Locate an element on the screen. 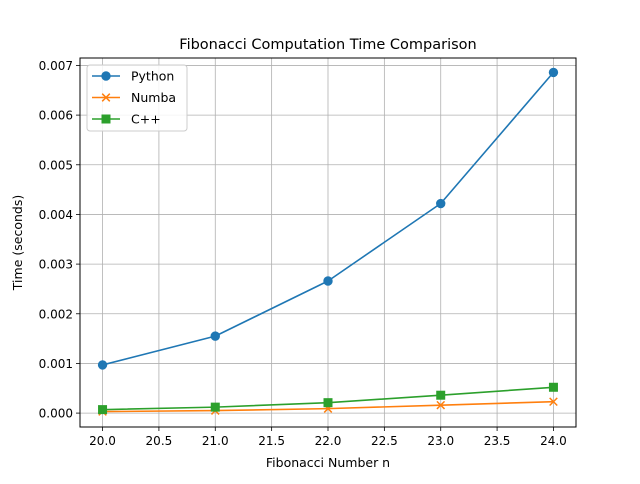  legend: Python Numba C++ is located at coordinates (137, 98).